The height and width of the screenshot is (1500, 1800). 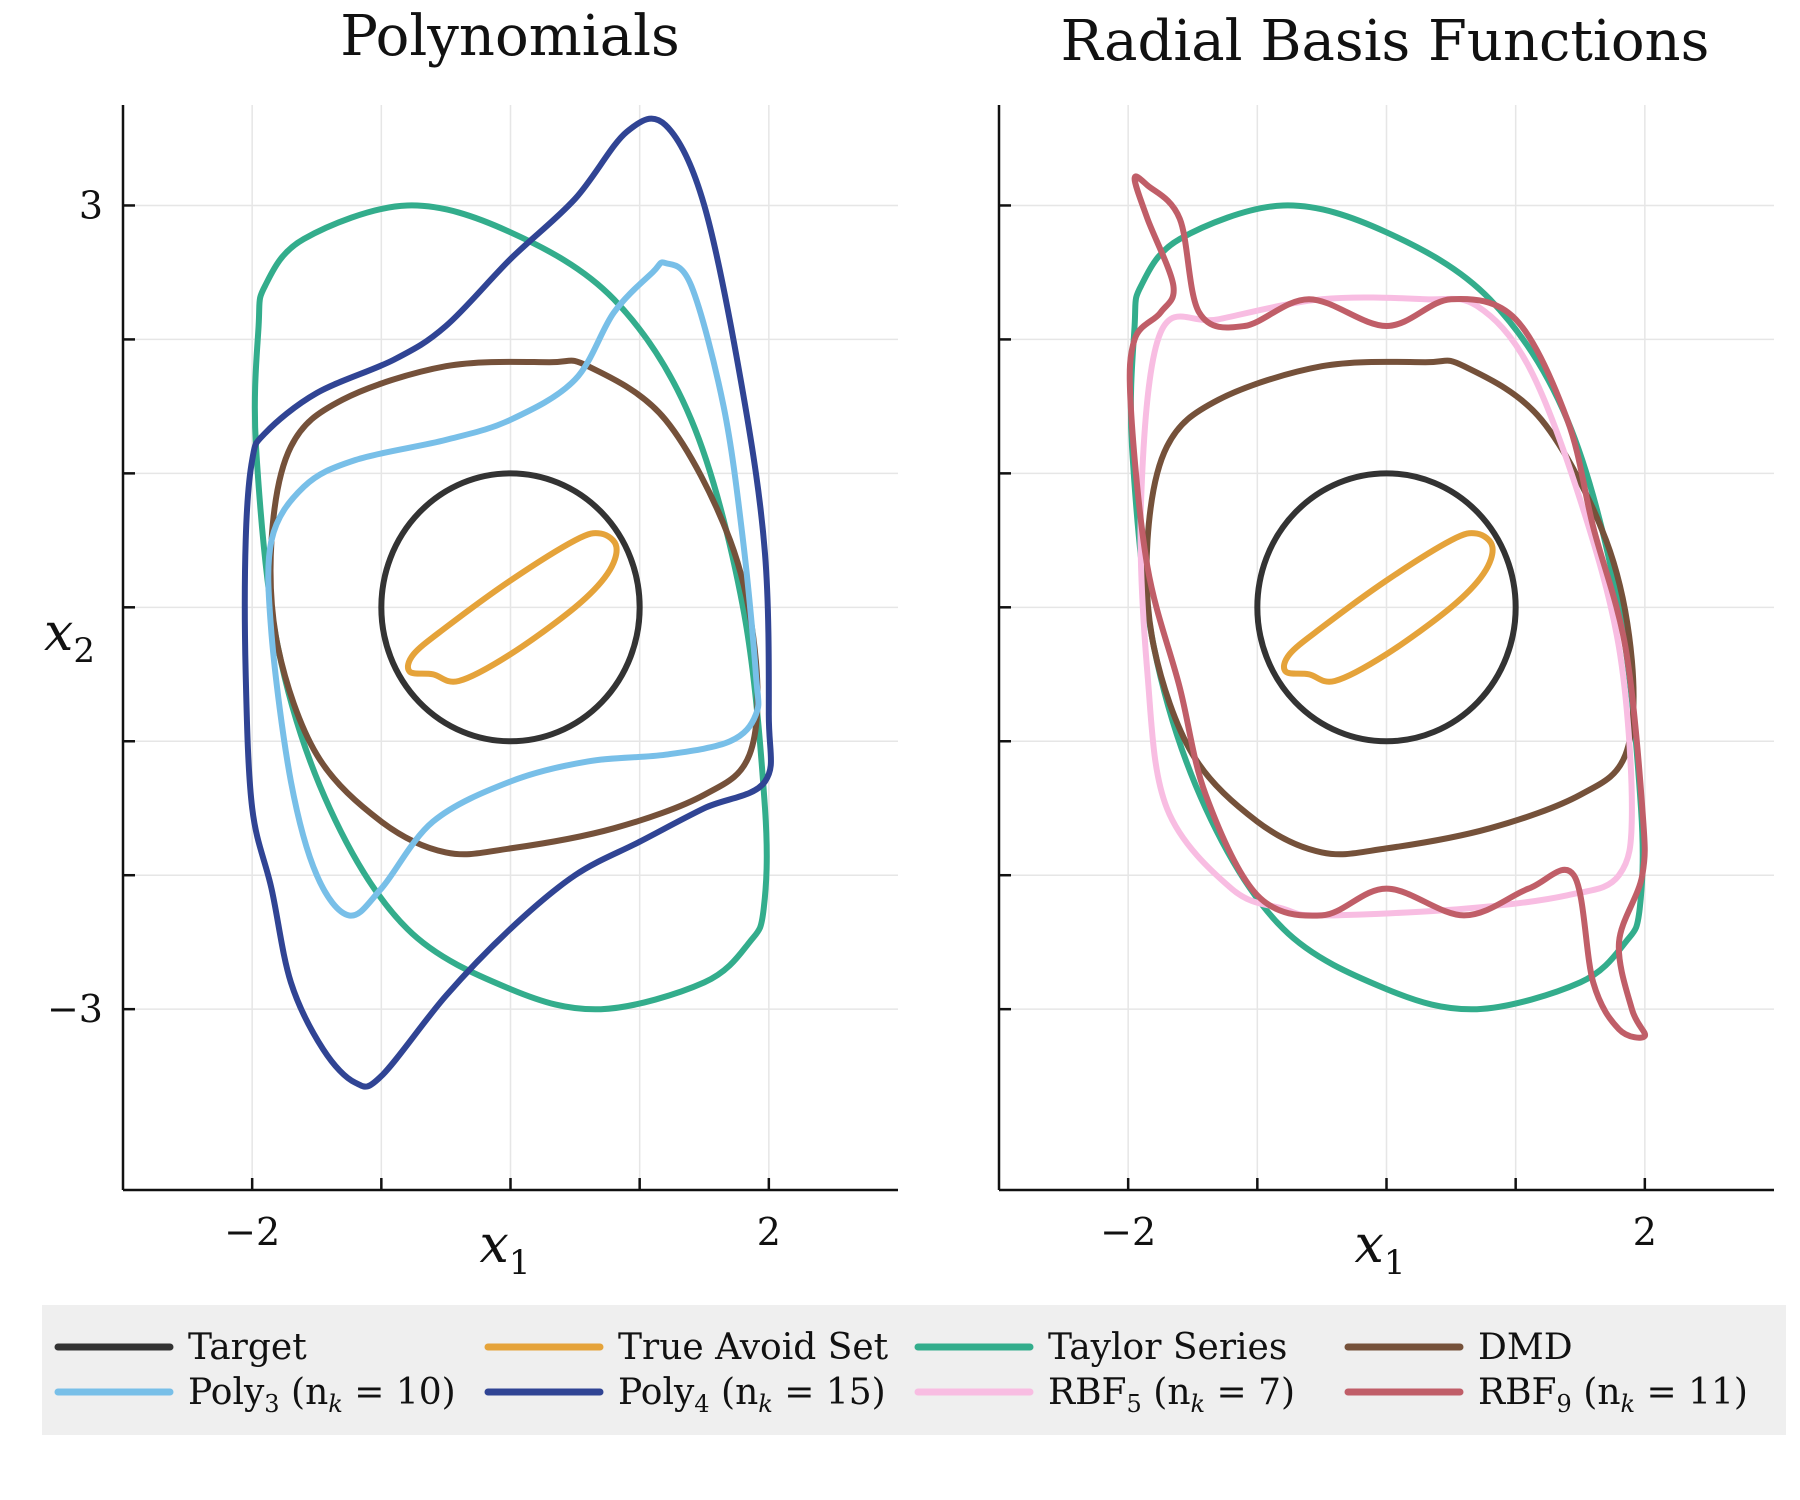 I want to click on legend-item-taylor: Taylor Series, so click(x=1100, y=1347).